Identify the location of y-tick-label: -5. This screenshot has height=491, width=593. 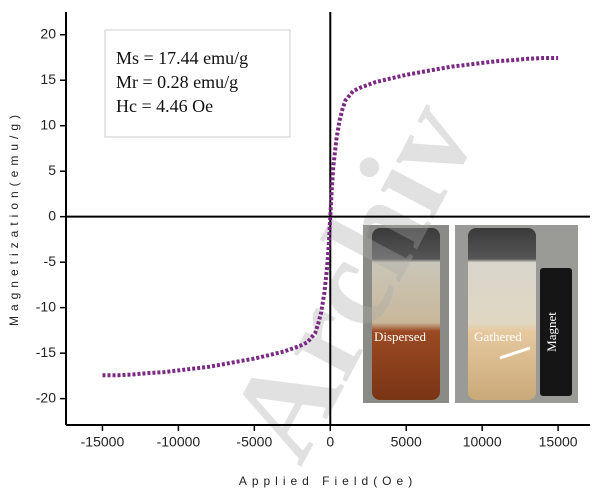
(50, 261).